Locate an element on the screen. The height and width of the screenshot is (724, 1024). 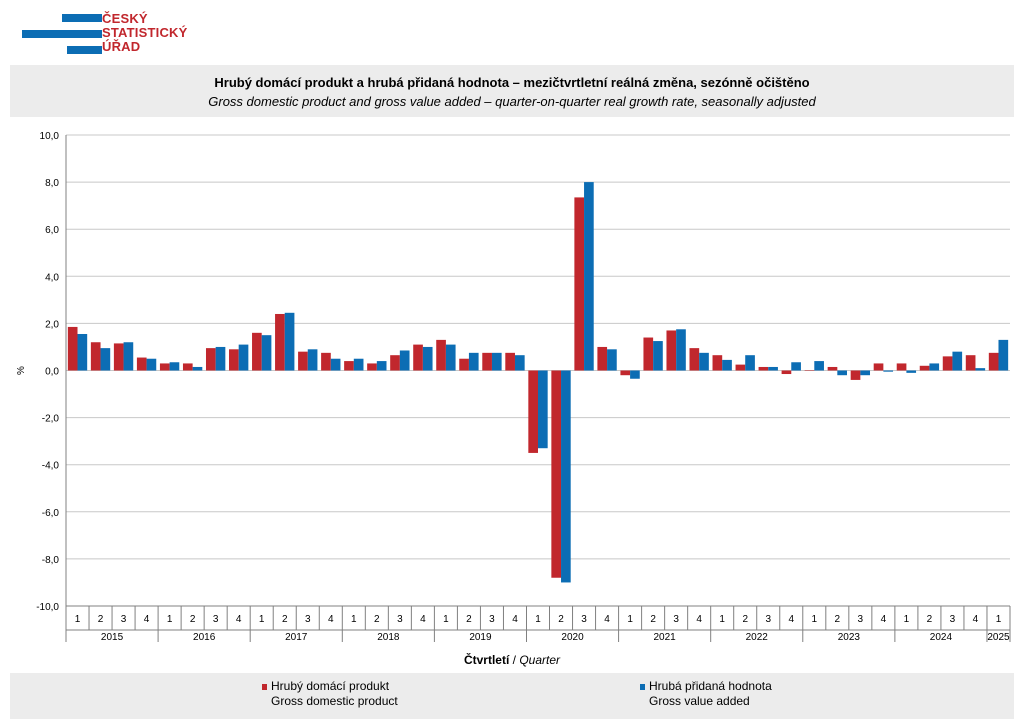
logo-line: ČESKÝ is located at coordinates (125, 18).